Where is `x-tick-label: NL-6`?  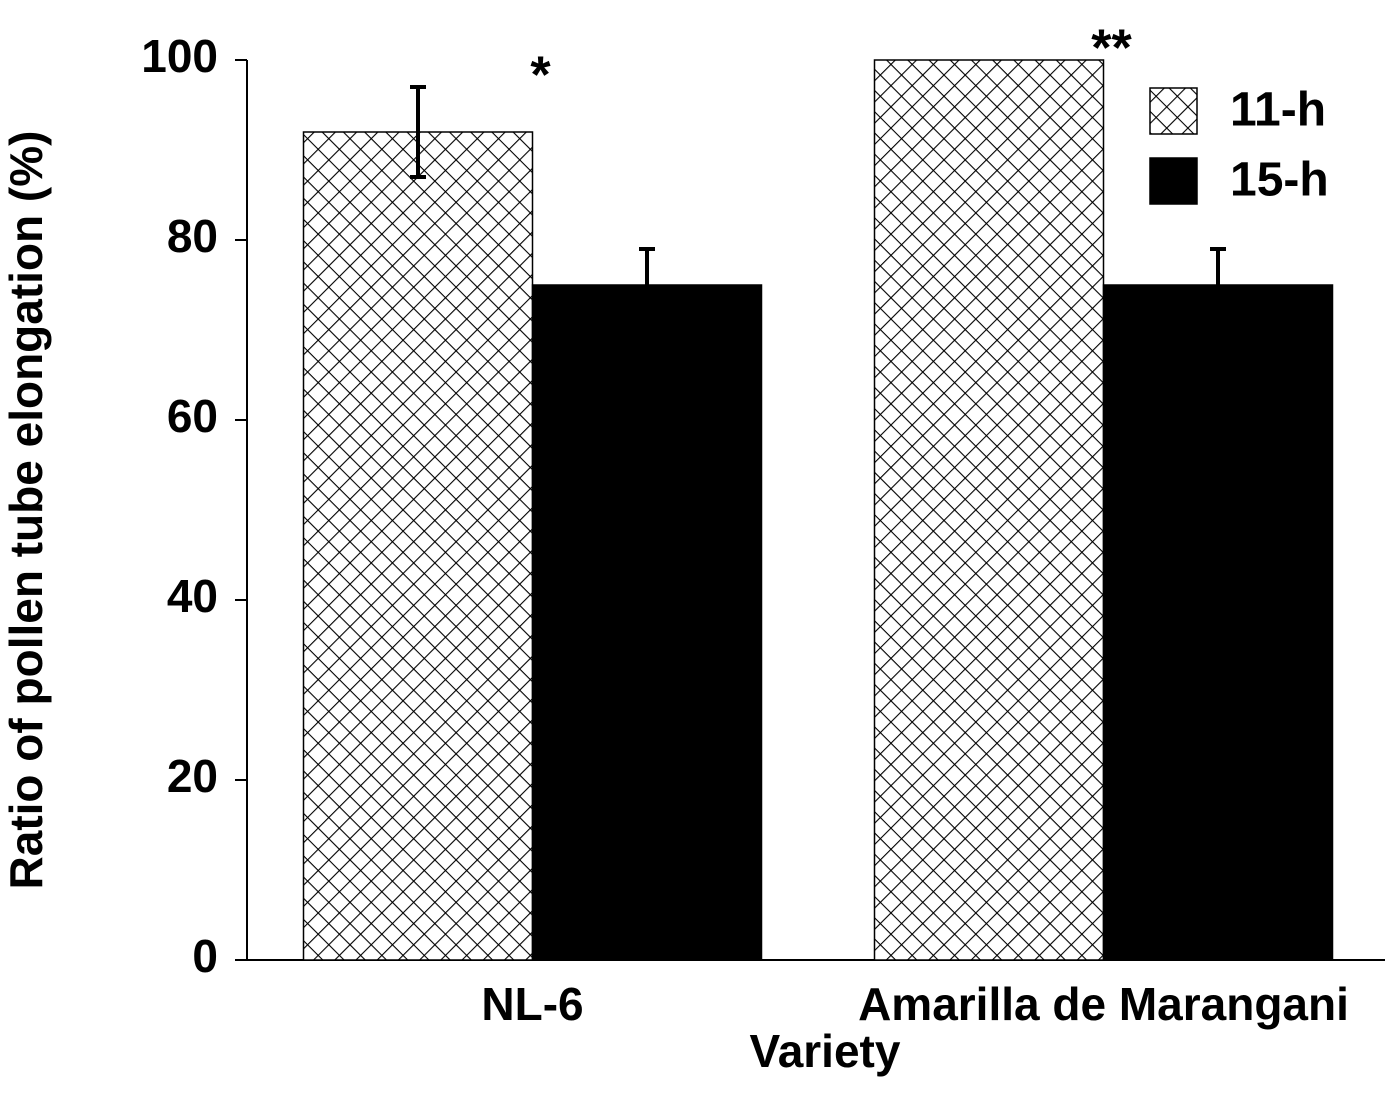 x-tick-label: NL-6 is located at coordinates (532, 1004).